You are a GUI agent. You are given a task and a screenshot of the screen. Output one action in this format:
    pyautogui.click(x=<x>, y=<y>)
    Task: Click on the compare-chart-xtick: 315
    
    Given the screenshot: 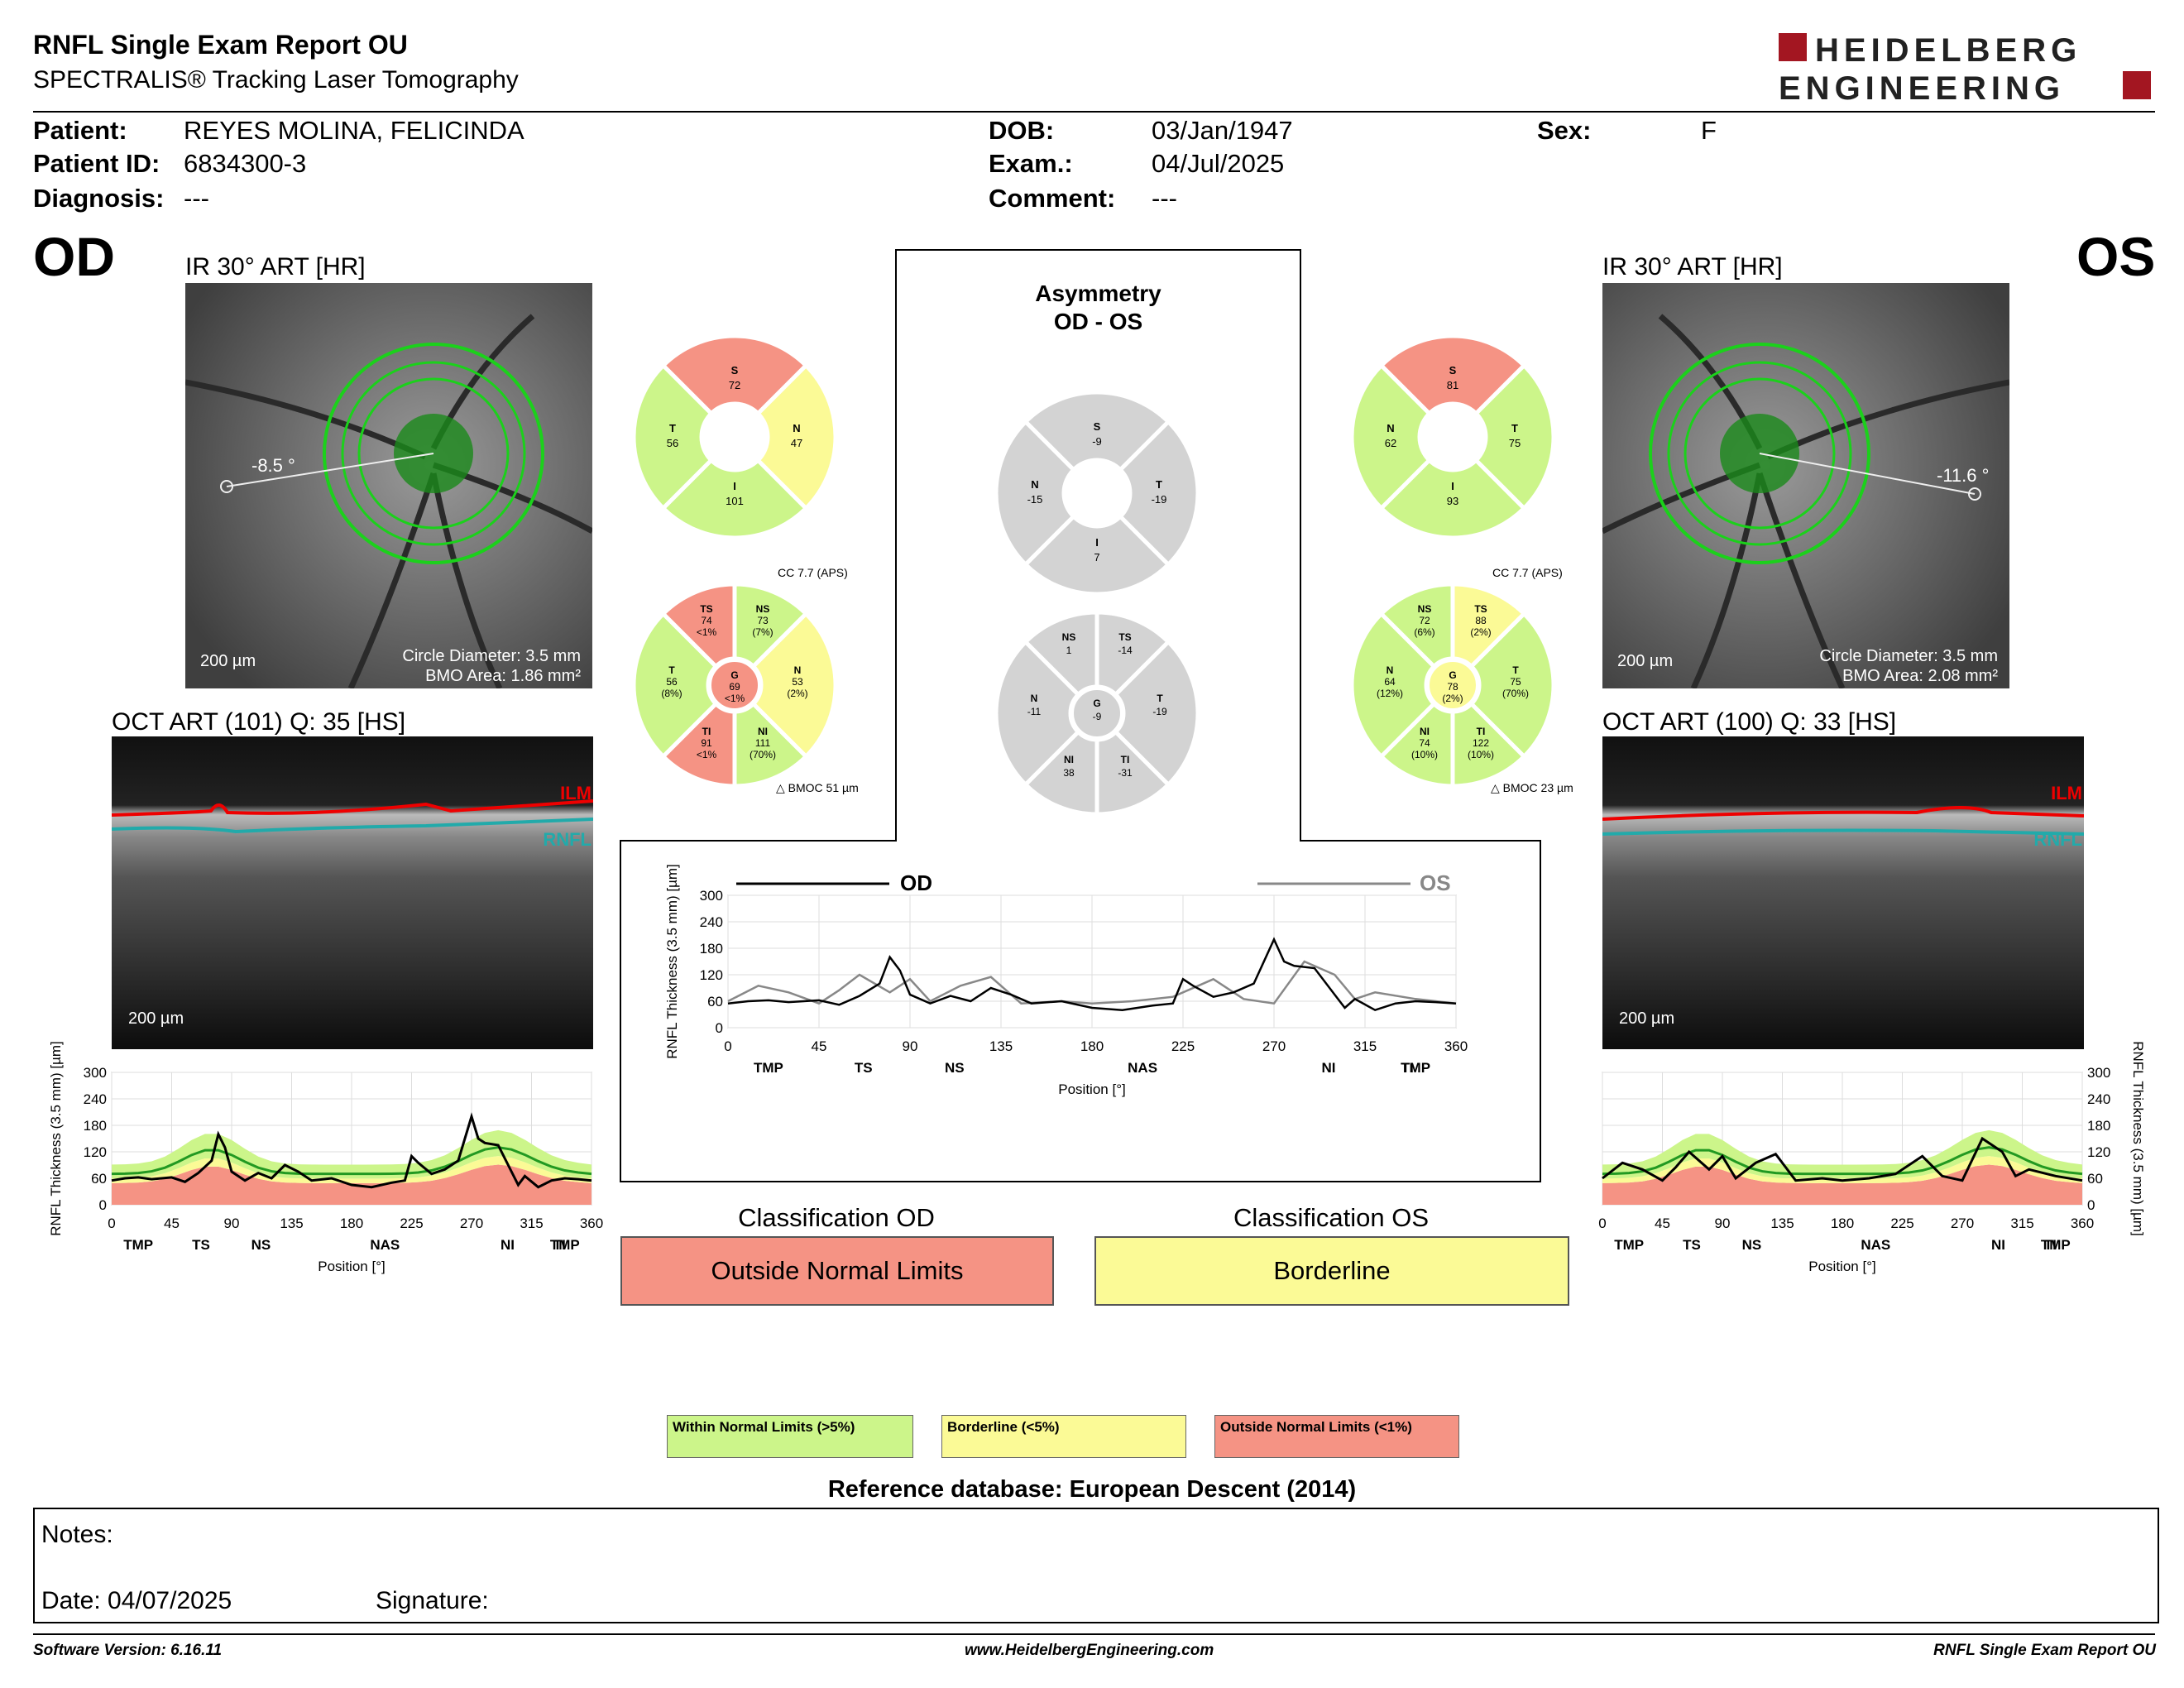 What is the action you would take?
    pyautogui.click(x=1365, y=1046)
    